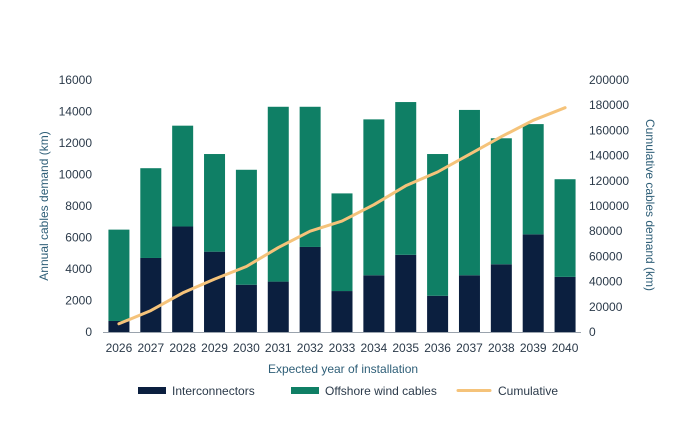 The height and width of the screenshot is (427, 700). Describe the element at coordinates (152, 390) in the screenshot. I see `legend-swatch-interconnectors` at that location.